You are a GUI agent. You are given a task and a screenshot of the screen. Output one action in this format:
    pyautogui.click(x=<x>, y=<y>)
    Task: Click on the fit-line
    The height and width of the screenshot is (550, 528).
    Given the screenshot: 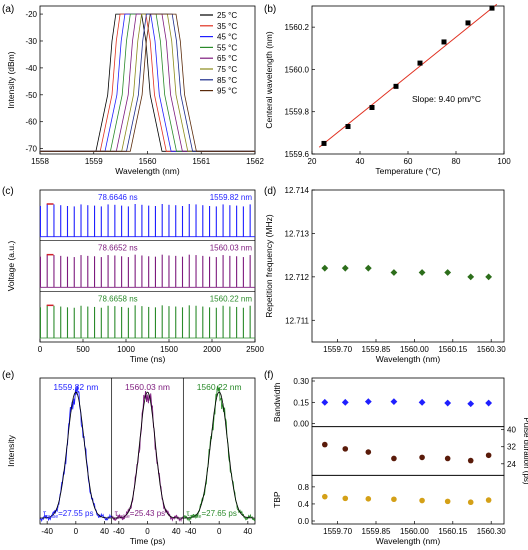 What is the action you would take?
    pyautogui.click(x=408, y=75)
    